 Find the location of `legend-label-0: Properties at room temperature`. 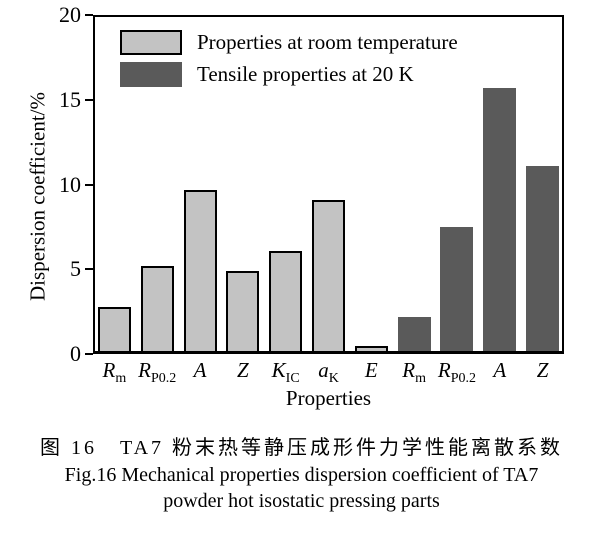

legend-label-0: Properties at room temperature is located at coordinates (327, 42).